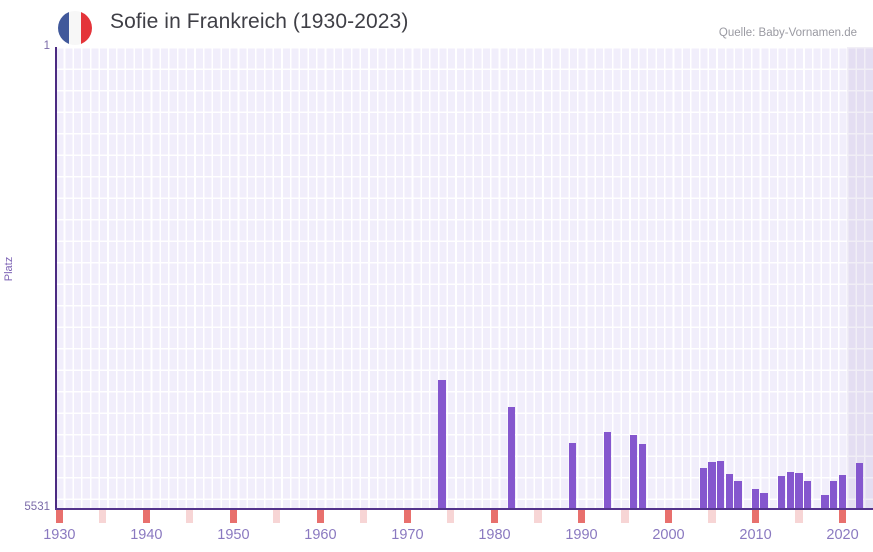 Image resolution: width=873 pixels, height=552 pixels. Describe the element at coordinates (807, 494) in the screenshot. I see `bar-2016` at that location.